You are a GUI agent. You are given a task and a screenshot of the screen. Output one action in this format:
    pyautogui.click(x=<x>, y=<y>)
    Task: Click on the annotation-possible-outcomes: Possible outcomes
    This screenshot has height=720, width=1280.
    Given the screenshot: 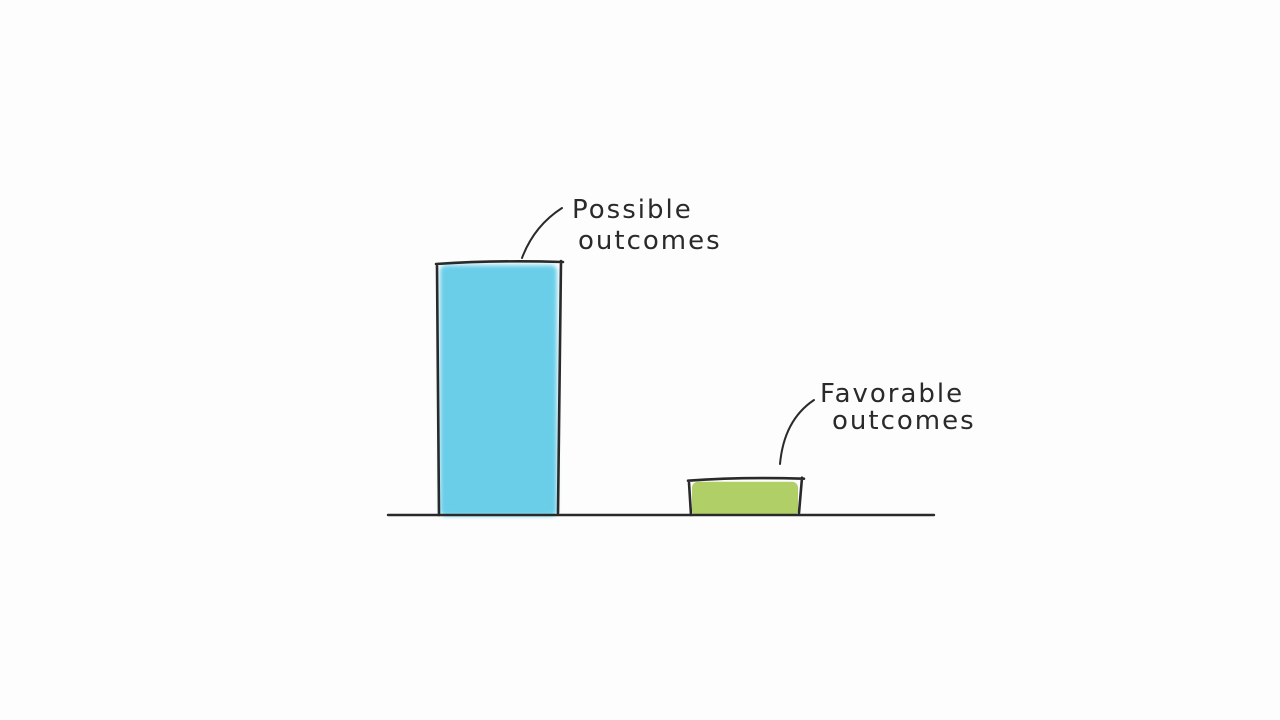 What is the action you would take?
    pyautogui.click(x=647, y=225)
    